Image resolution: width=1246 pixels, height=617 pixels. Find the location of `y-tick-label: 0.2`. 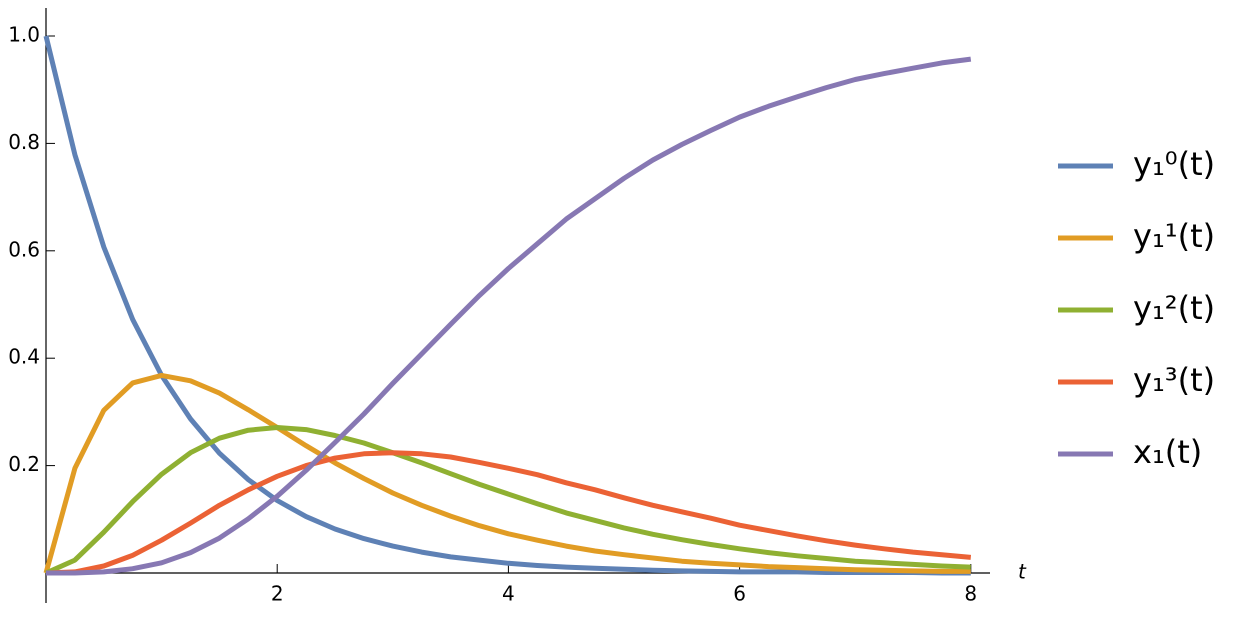

y-tick-label: 0.2 is located at coordinates (24, 464).